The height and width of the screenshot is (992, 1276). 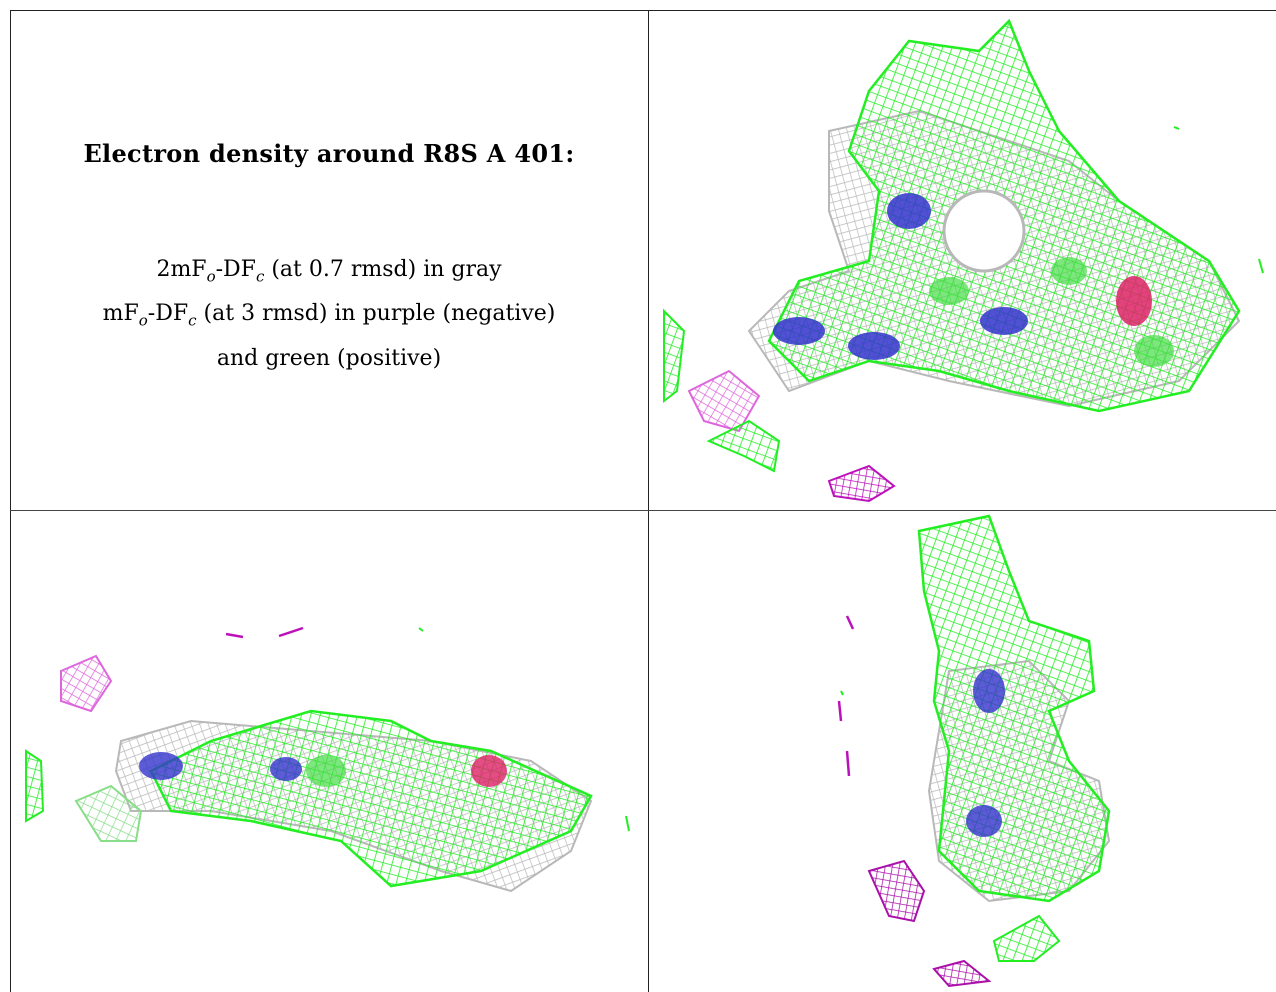 What do you see at coordinates (329, 153) in the screenshot?
I see `caption-title: Electron density around R8S A 401:` at bounding box center [329, 153].